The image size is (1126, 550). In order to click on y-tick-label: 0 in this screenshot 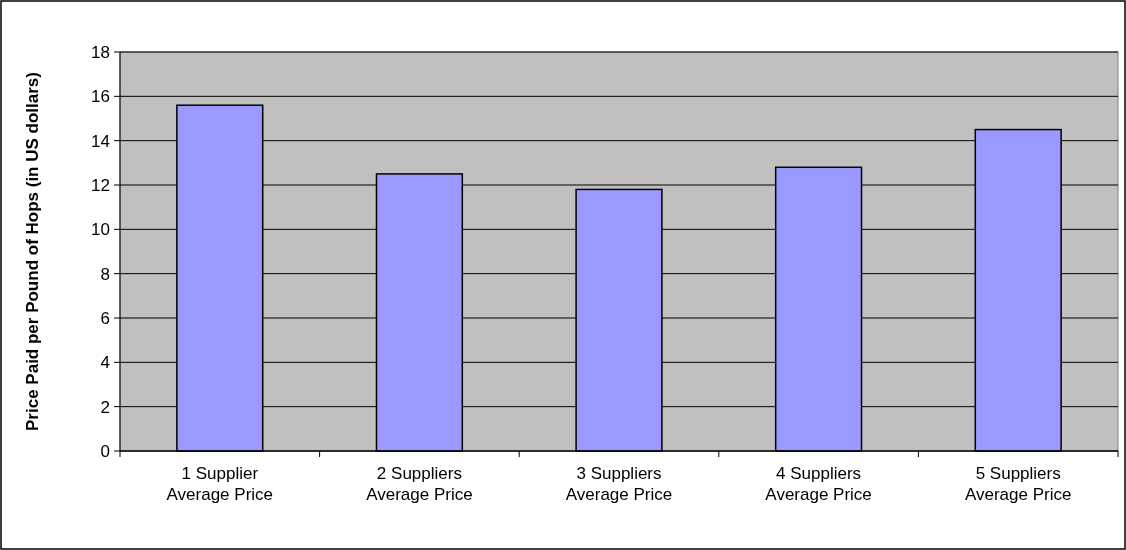, I will do `click(105, 451)`.